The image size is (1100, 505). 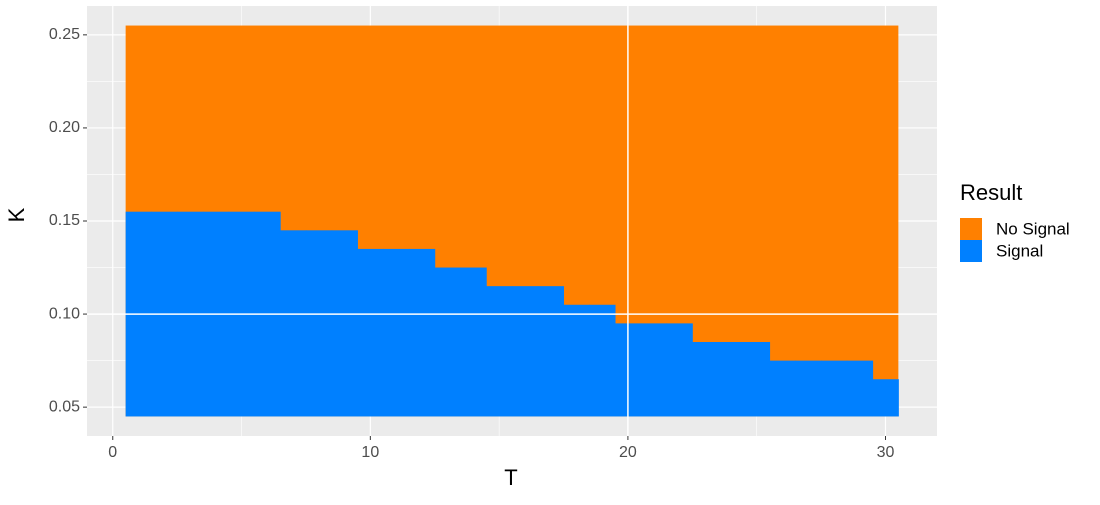 I want to click on legend-title: Result, so click(x=991, y=192).